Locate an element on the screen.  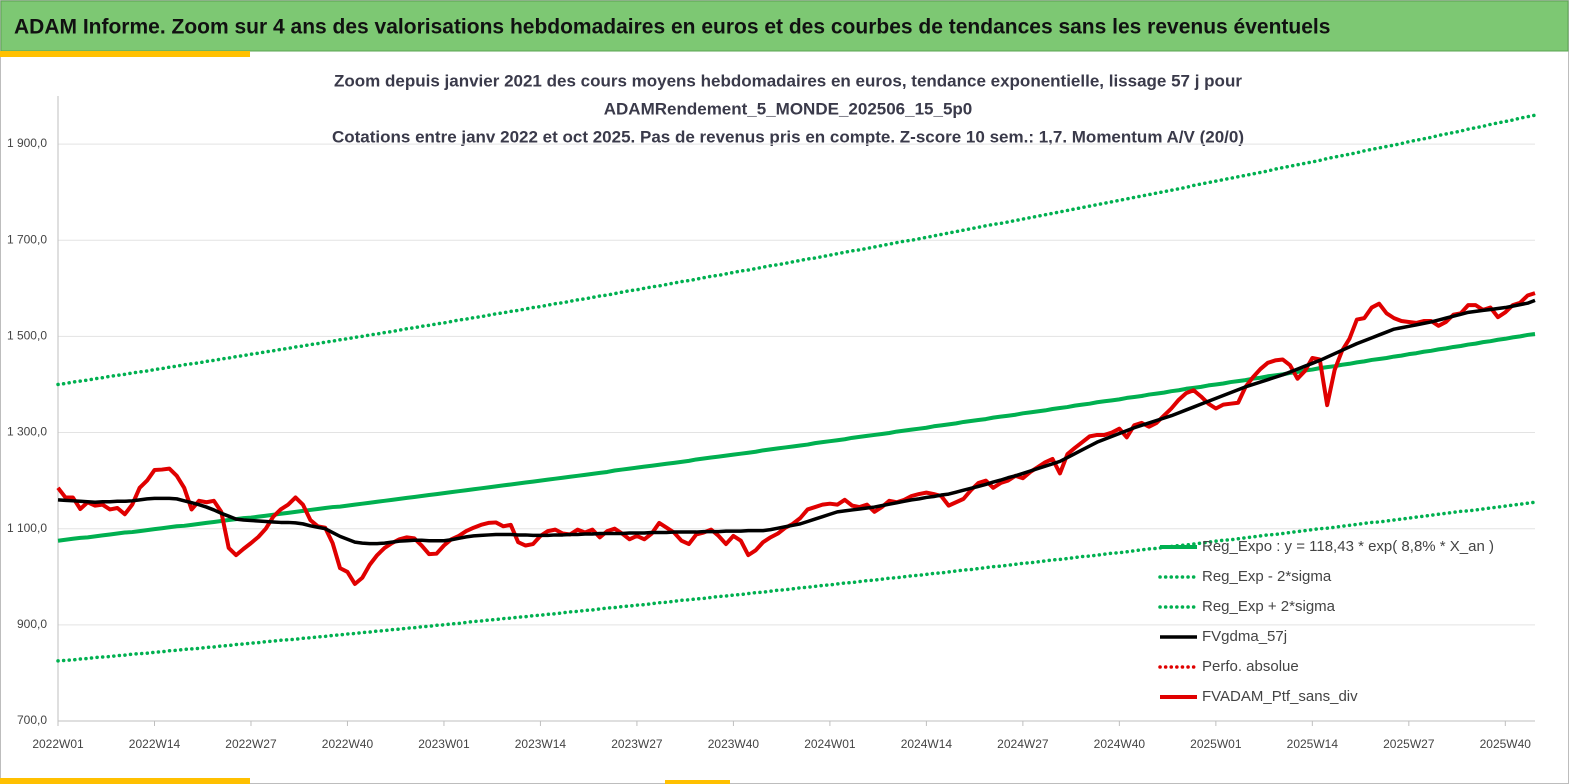
y-tick-label: 1 900,0 is located at coordinates (27, 143).